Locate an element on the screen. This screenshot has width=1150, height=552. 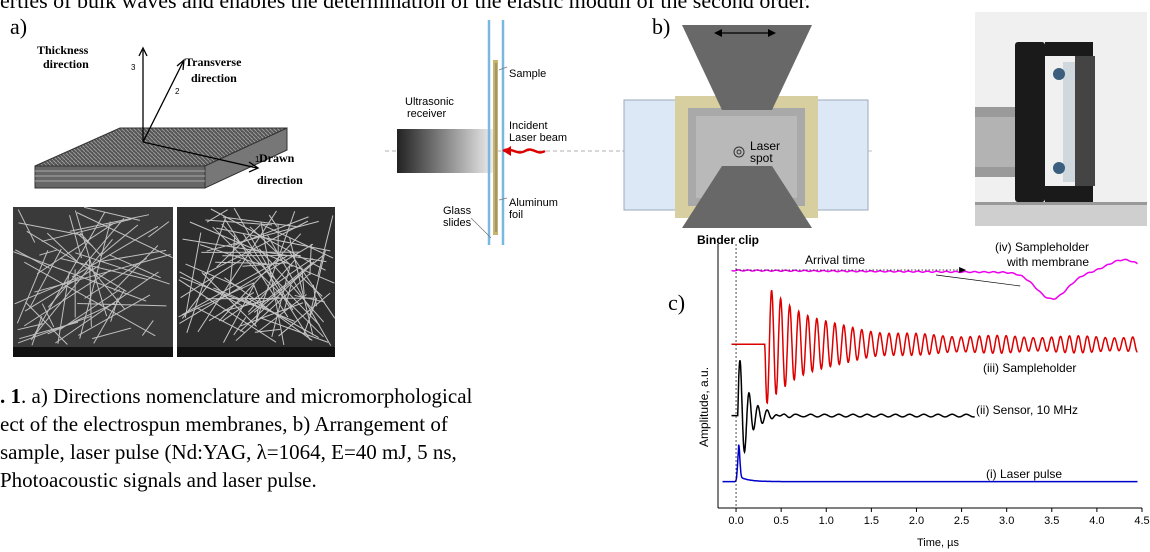
x-tick-label: 2.0 is located at coordinates (916, 521).